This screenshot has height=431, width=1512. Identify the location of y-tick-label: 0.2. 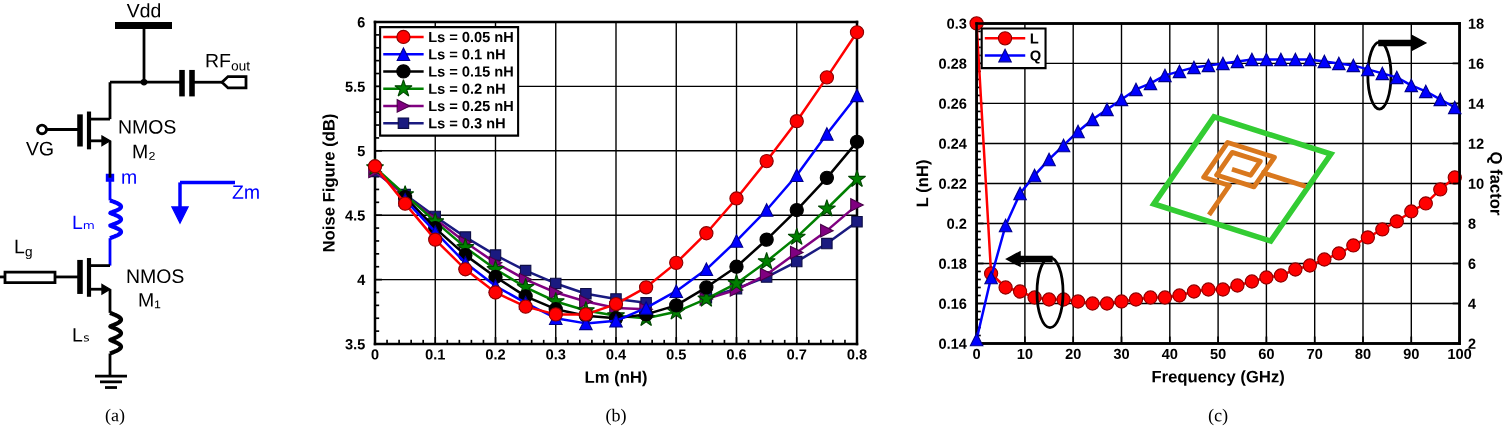
(957, 223).